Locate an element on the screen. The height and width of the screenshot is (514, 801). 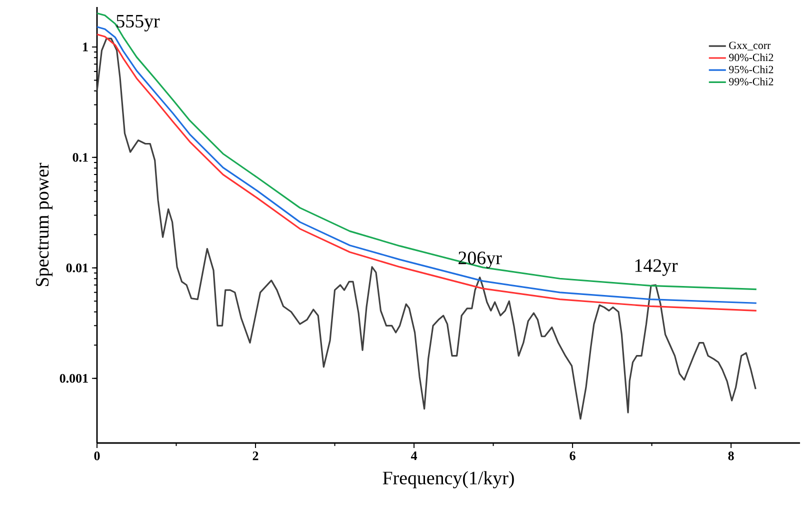
x-axis-title: Frequency(1/kyr) is located at coordinates (448, 479).